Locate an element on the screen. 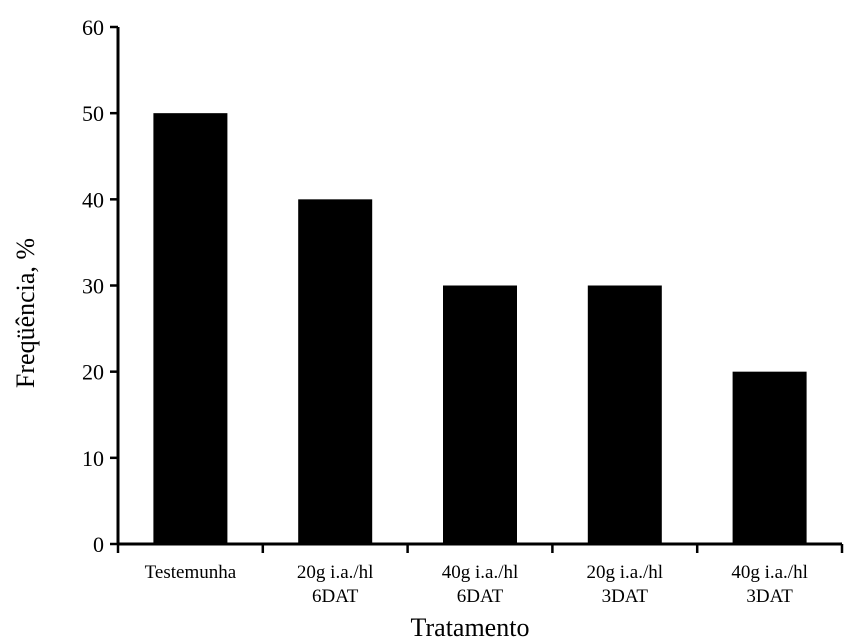  y-tick-label: 30 is located at coordinates (93, 286).